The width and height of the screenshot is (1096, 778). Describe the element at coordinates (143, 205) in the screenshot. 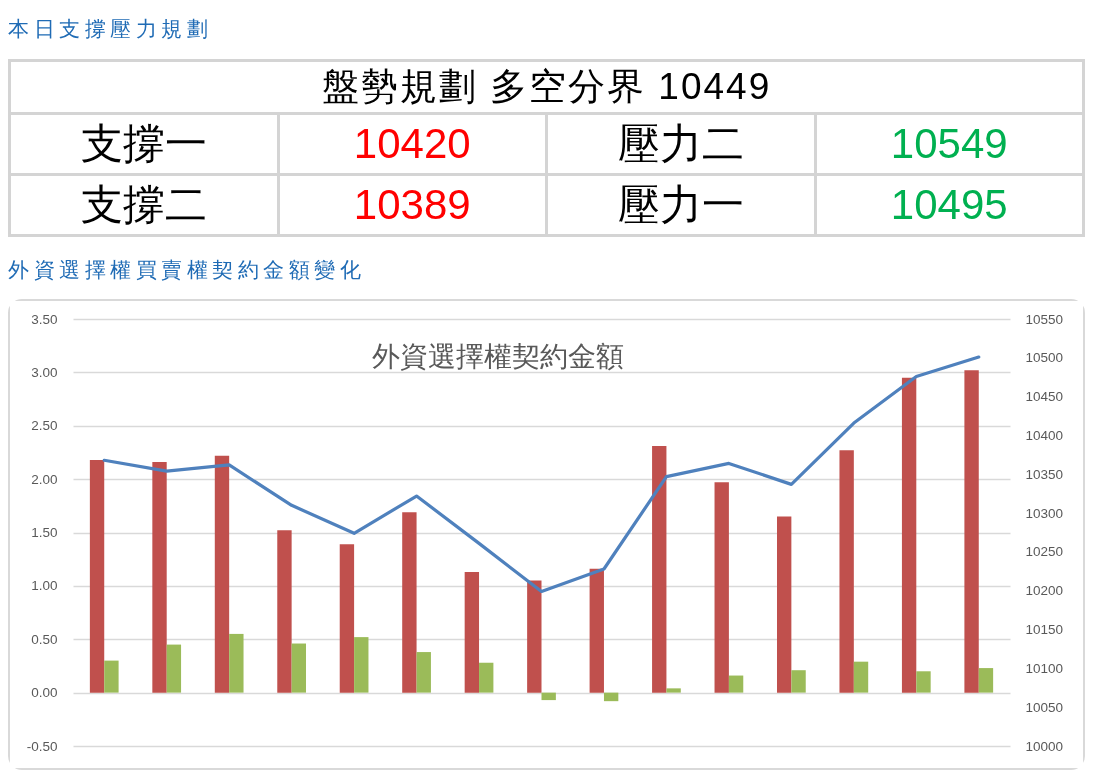

I see `text: 支撐二` at that location.